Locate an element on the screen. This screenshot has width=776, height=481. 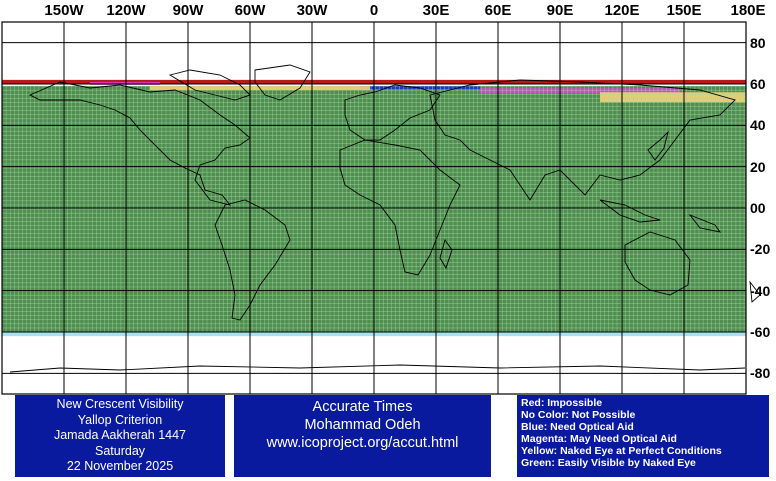
panel-weekday-line: Saturday is located at coordinates (120, 450).